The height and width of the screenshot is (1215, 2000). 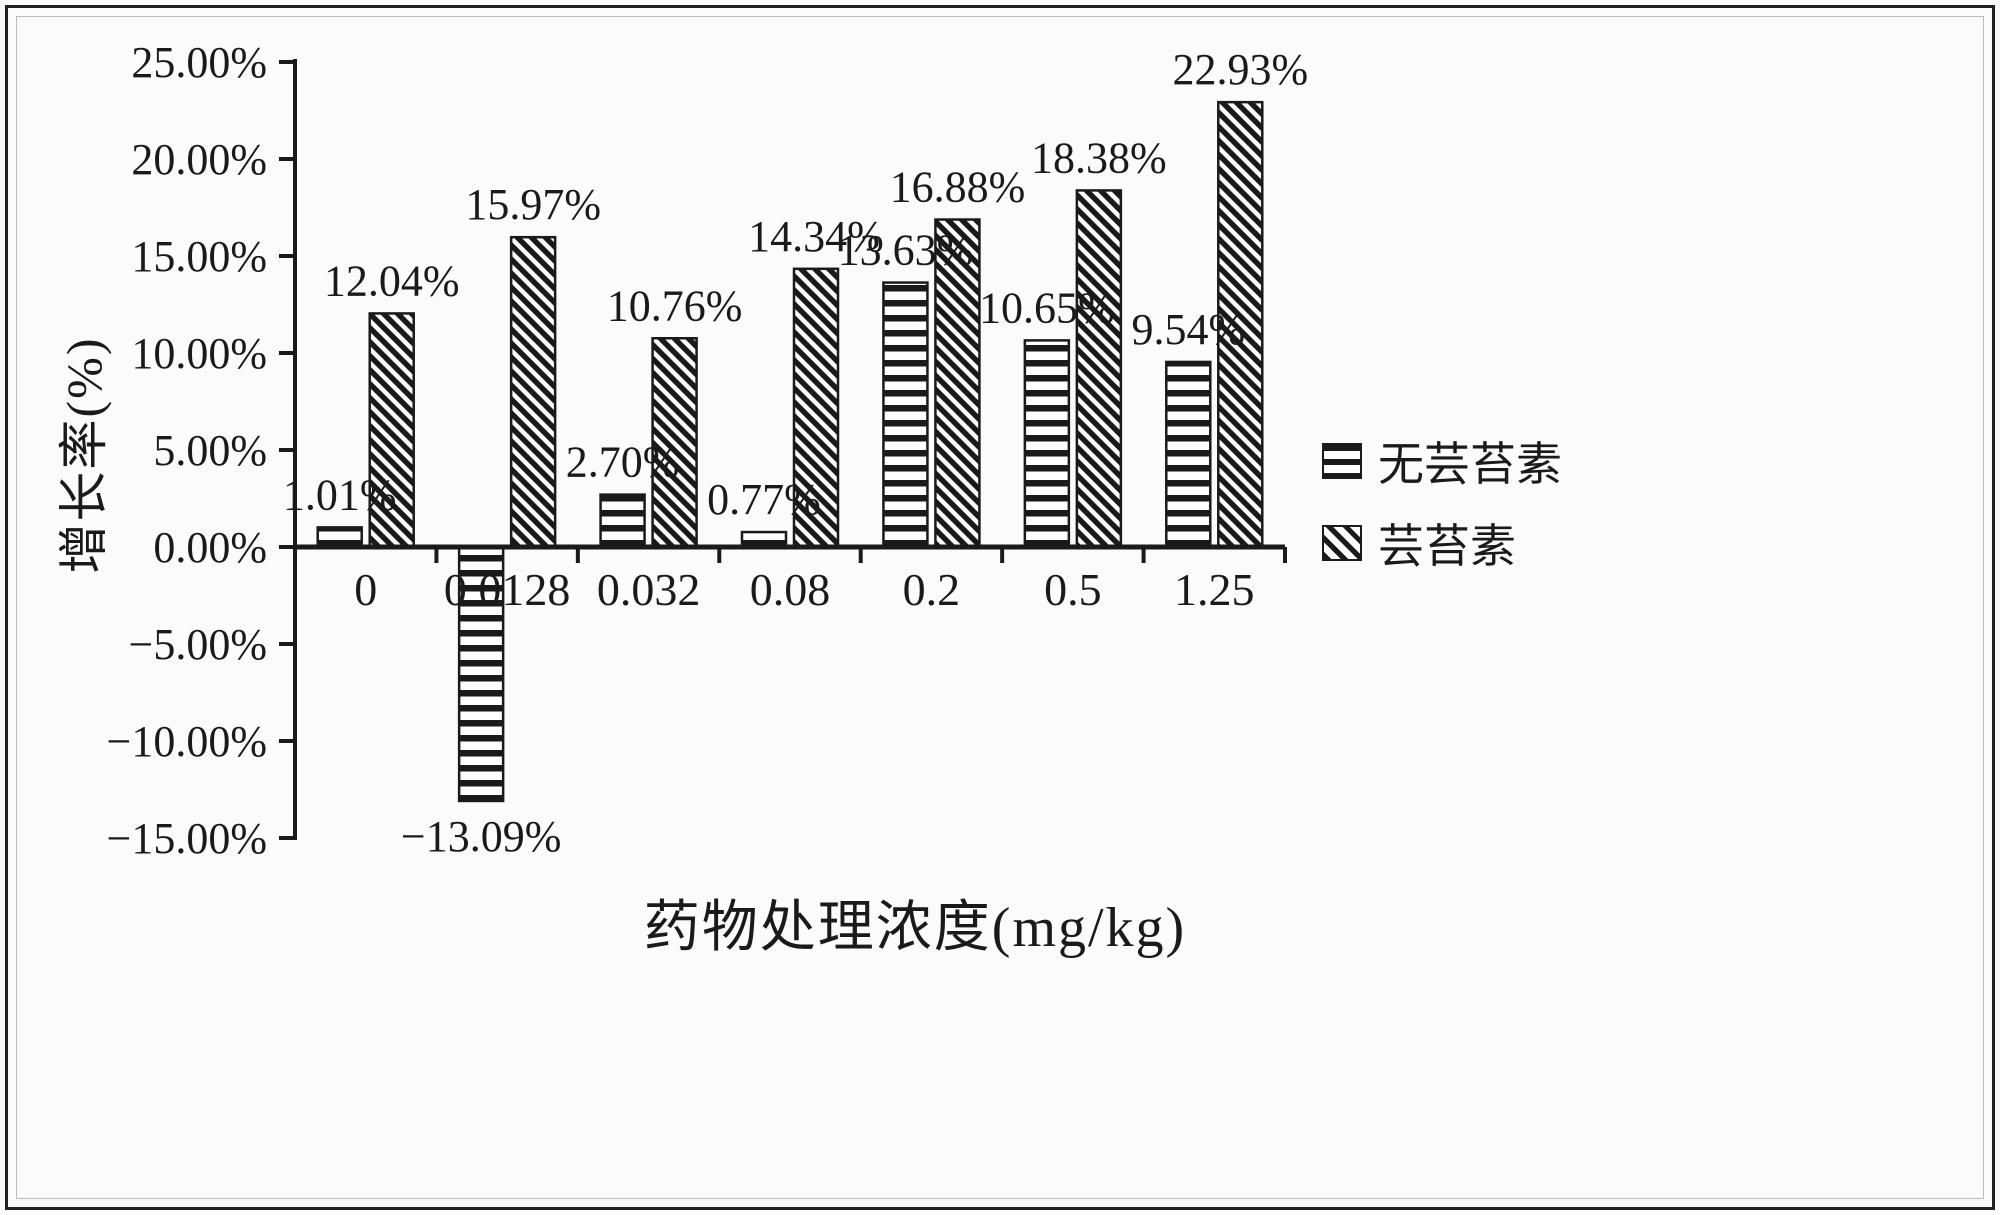 What do you see at coordinates (1047, 444) in the screenshot?
I see `bar-series0-0.5` at bounding box center [1047, 444].